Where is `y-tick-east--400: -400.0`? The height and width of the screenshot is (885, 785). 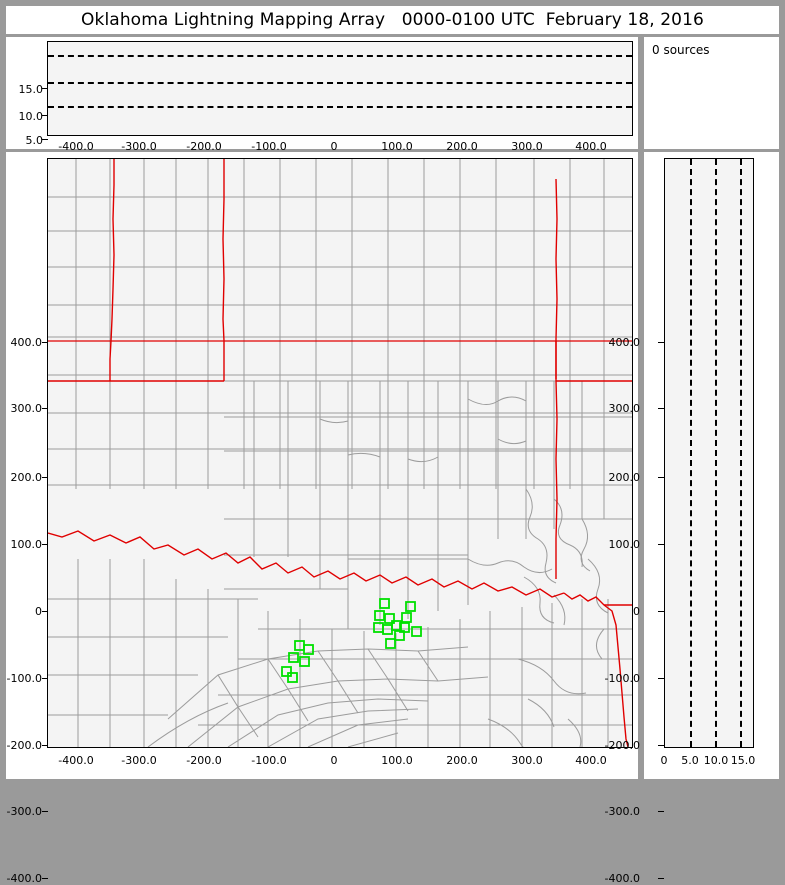 y-tick-east--400: -400.0 is located at coordinates (622, 878).